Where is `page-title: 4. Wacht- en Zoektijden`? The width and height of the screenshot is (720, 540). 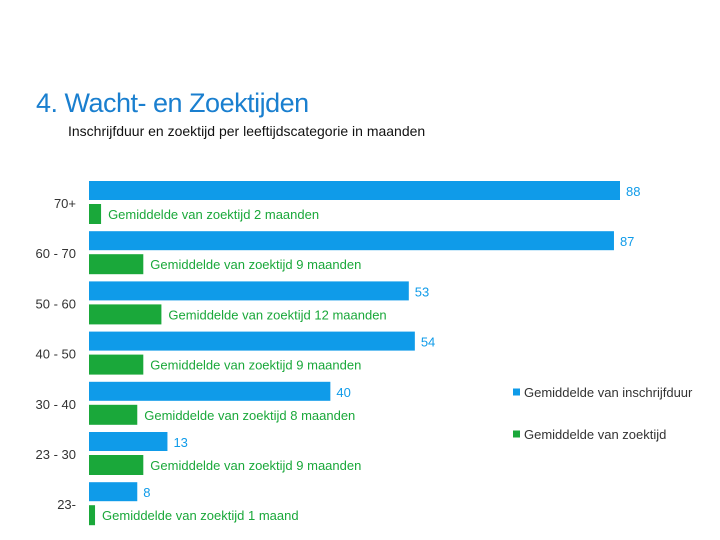 page-title: 4. Wacht- en Zoektijden is located at coordinates (172, 103).